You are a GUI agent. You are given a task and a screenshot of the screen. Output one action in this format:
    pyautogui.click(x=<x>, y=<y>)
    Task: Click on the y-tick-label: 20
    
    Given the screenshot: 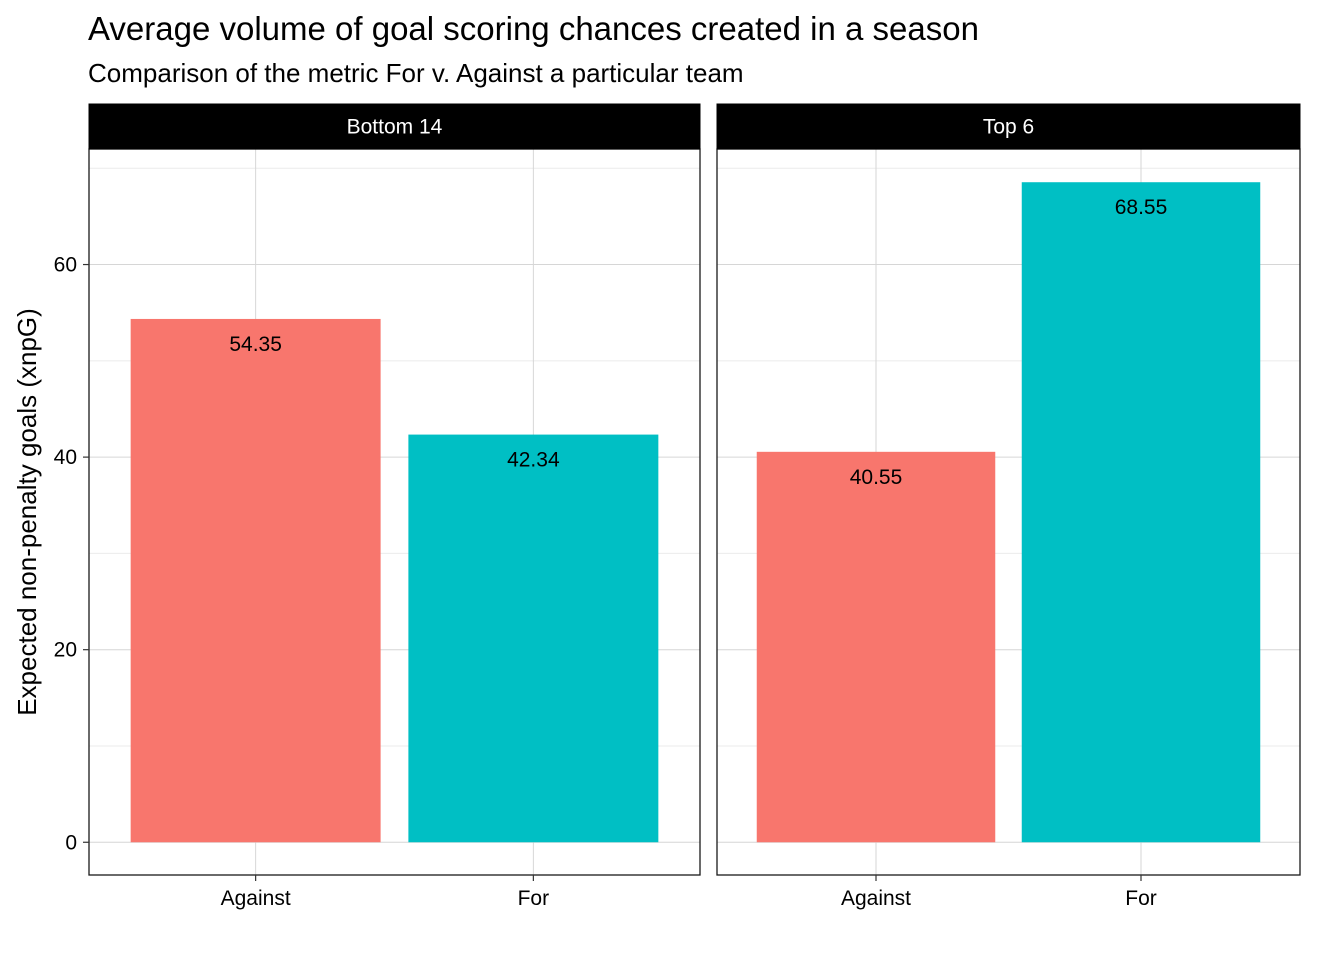 What is the action you would take?
    pyautogui.click(x=65, y=650)
    